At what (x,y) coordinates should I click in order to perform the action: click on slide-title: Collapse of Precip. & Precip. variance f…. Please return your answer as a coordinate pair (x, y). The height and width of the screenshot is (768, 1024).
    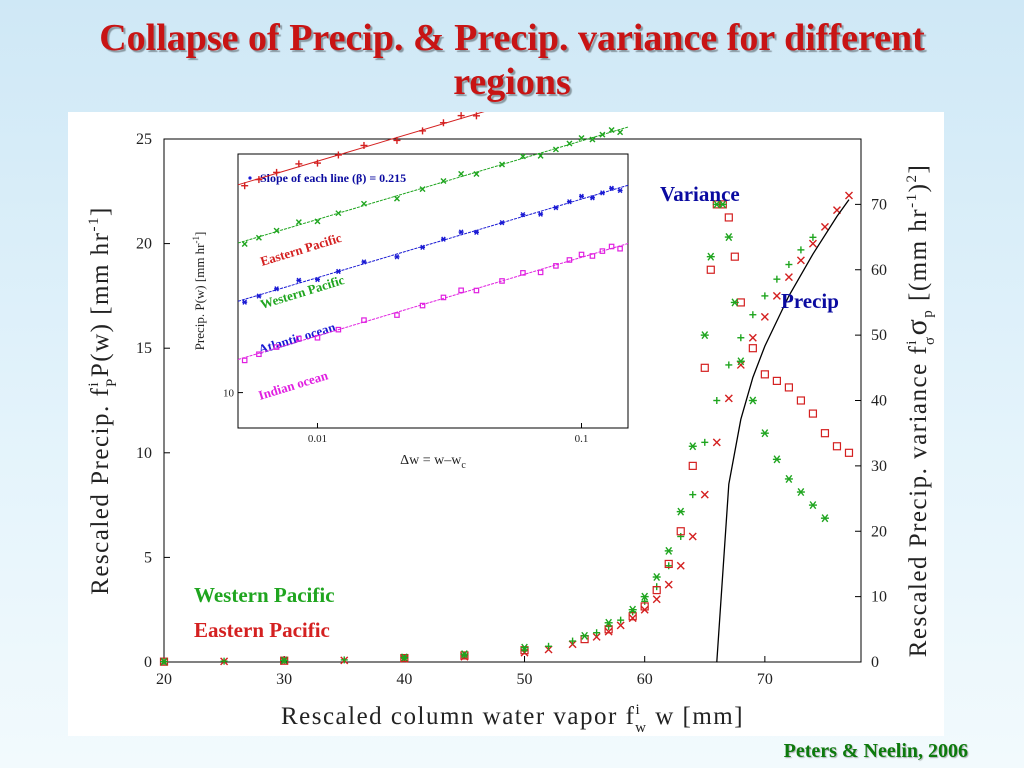
    Looking at the image, I should click on (512, 60).